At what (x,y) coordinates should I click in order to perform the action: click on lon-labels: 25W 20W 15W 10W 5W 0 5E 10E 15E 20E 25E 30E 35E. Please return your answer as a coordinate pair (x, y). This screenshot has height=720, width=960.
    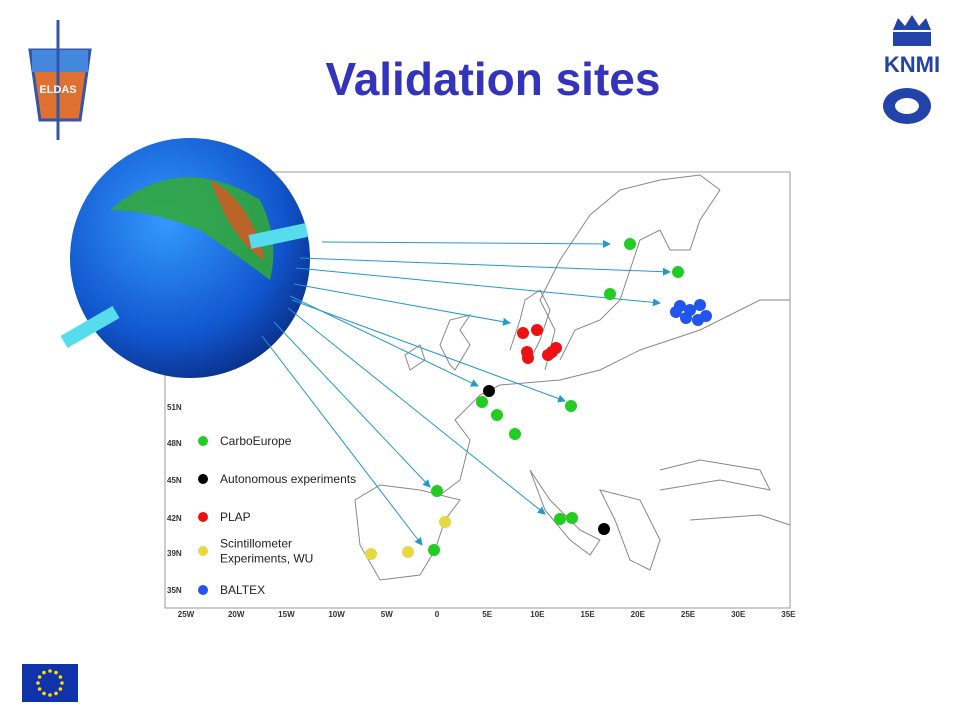
    Looking at the image, I should click on (487, 614).